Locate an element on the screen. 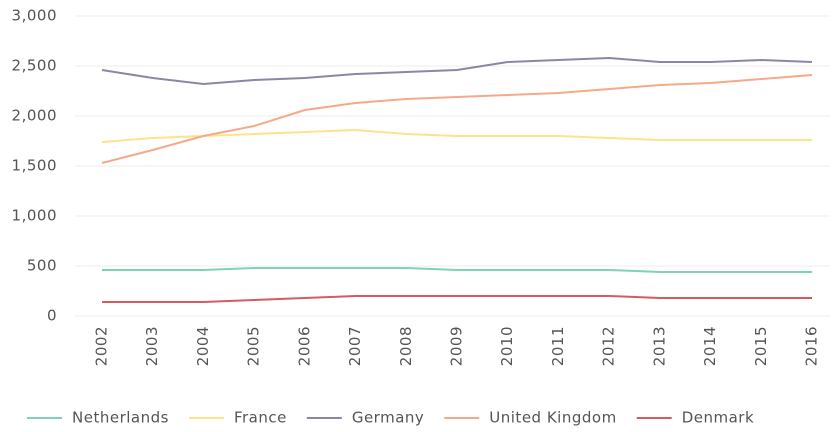  legend-label: Netherlands is located at coordinates (120, 418).